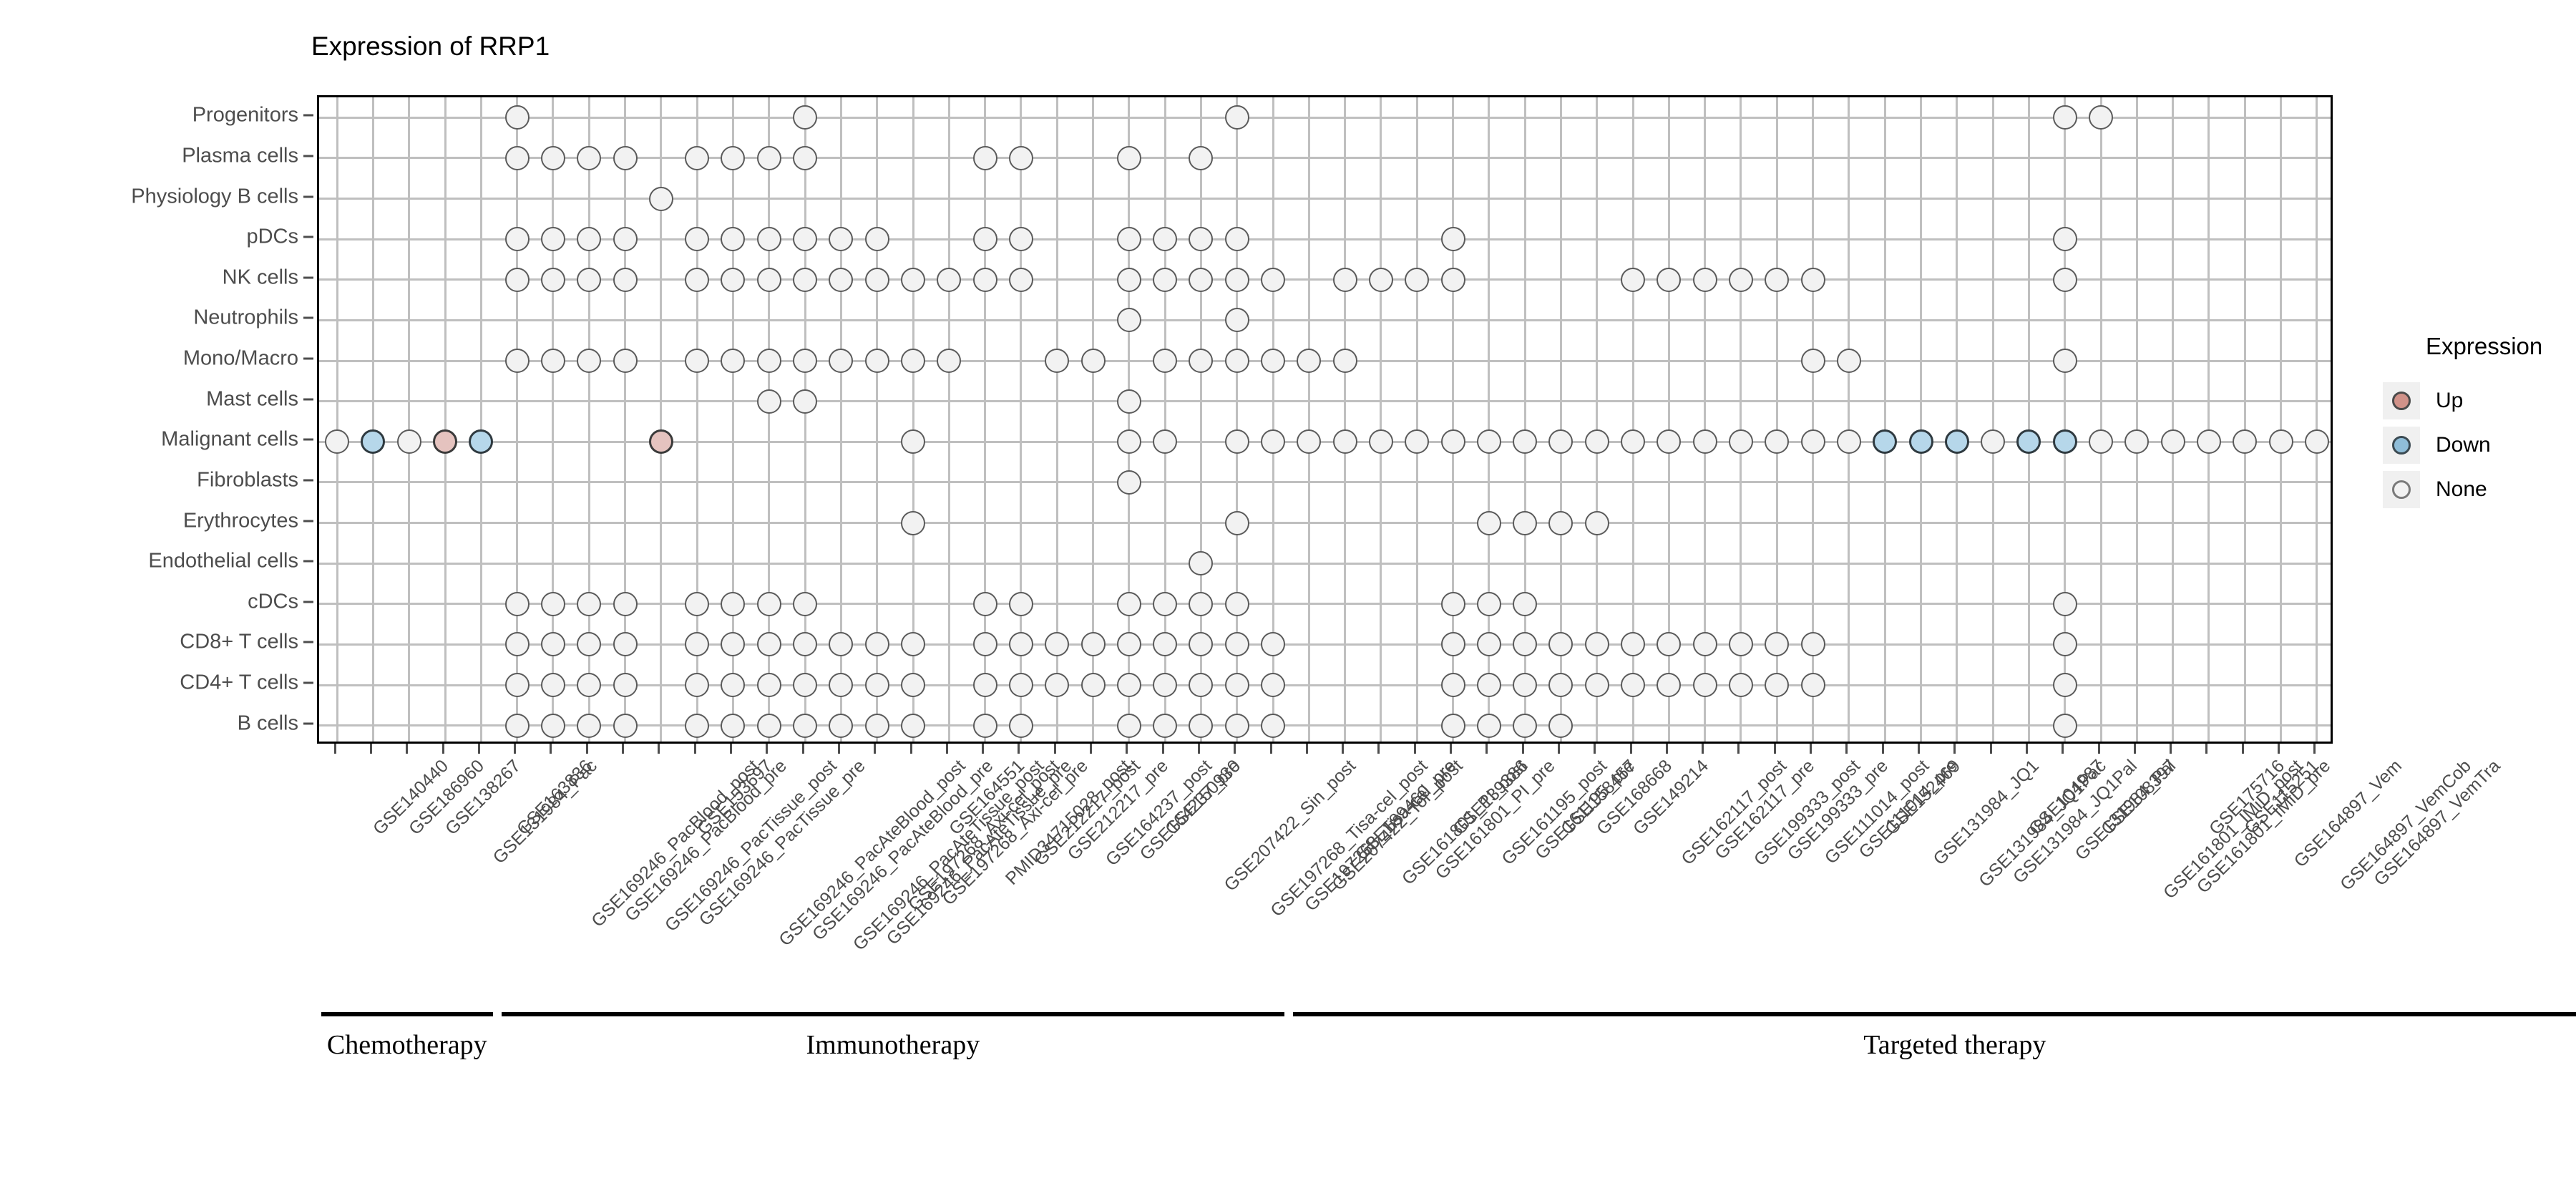 The height and width of the screenshot is (1181, 2576). What do you see at coordinates (2479, 401) in the screenshot?
I see `legend-item-up: Up` at bounding box center [2479, 401].